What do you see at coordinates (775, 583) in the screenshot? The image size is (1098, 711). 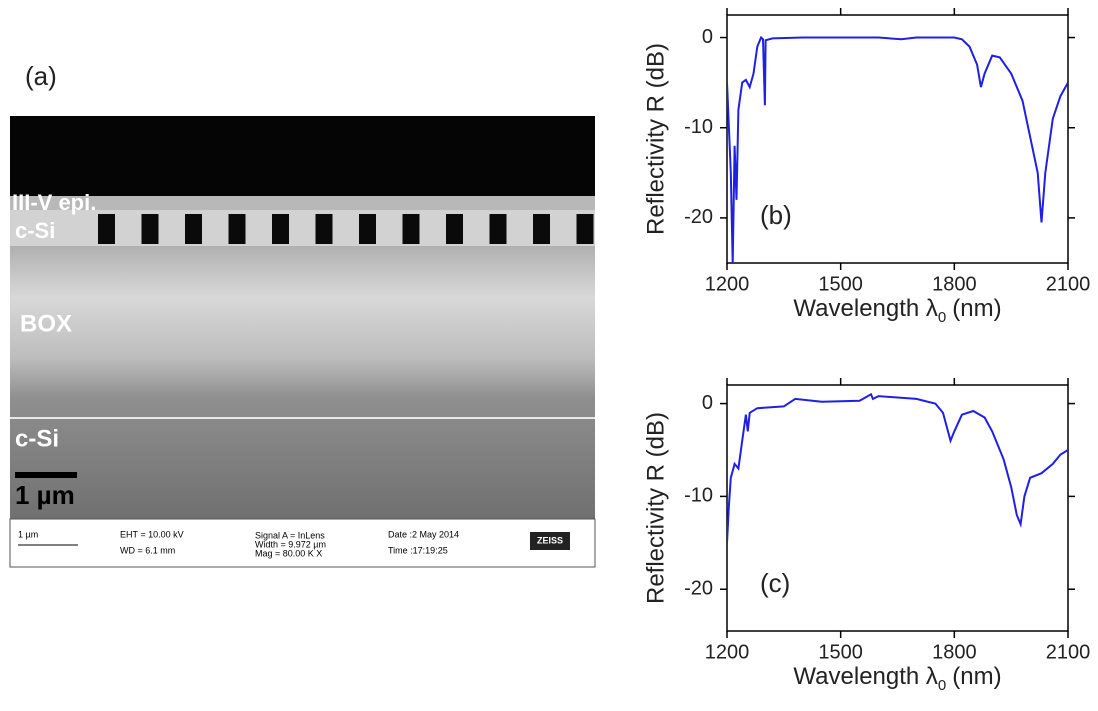 I see `panel-label: (c)` at bounding box center [775, 583].